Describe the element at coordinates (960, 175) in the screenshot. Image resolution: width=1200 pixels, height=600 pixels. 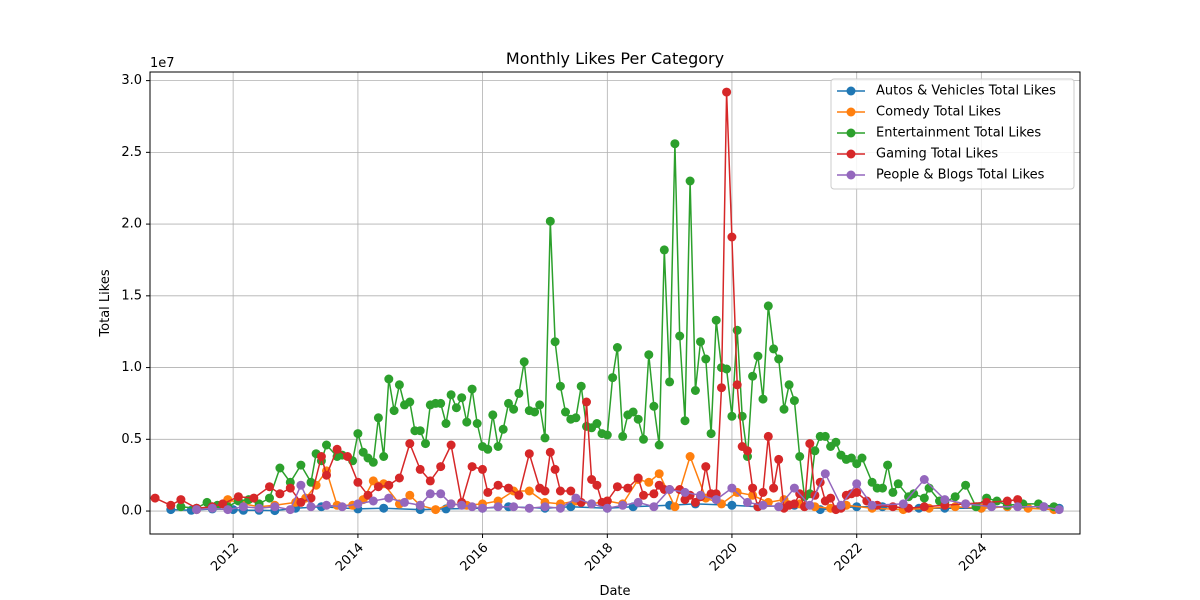
I see `legend-label: People & Blogs Total Likes` at that location.